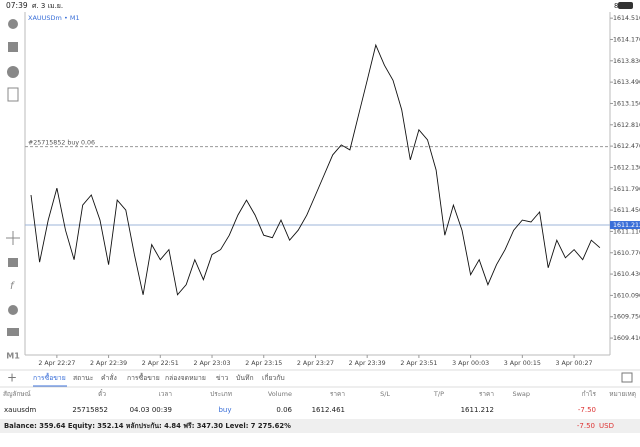 The image size is (640, 447). I want to click on y-tick-label: 1613.150, so click(626, 103).